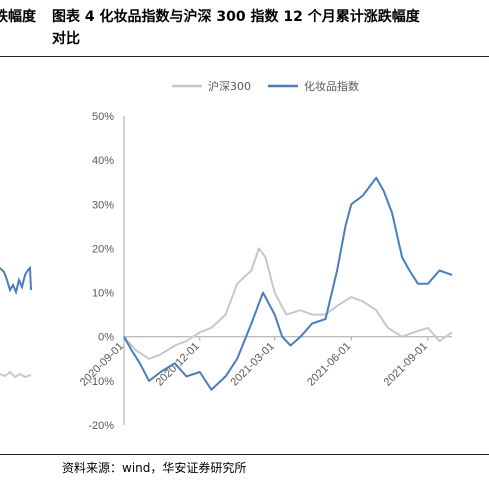 The height and width of the screenshot is (486, 489). What do you see at coordinates (106, 338) in the screenshot?
I see `y-tick-label: 0%` at bounding box center [106, 338].